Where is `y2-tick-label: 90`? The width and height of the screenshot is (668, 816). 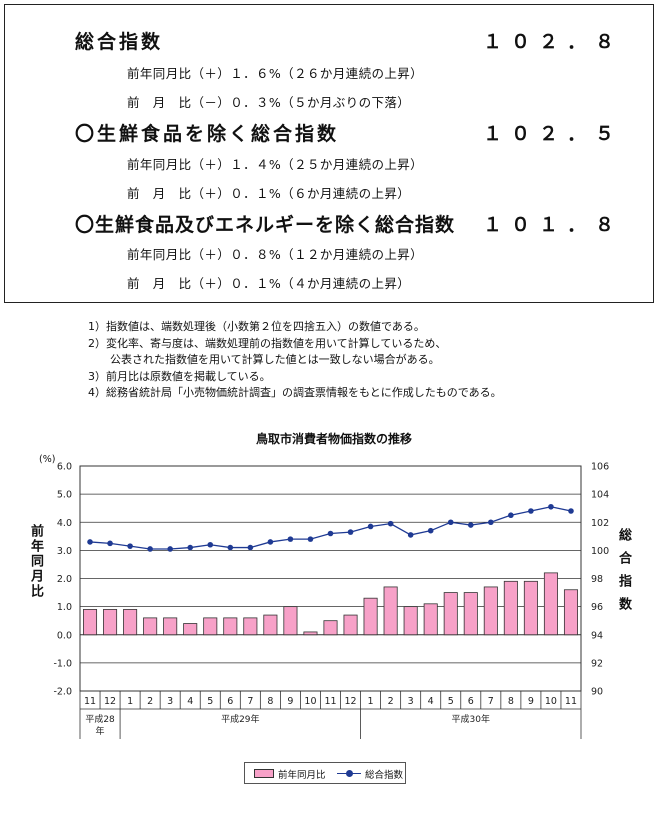 y2-tick-label: 90 is located at coordinates (597, 692).